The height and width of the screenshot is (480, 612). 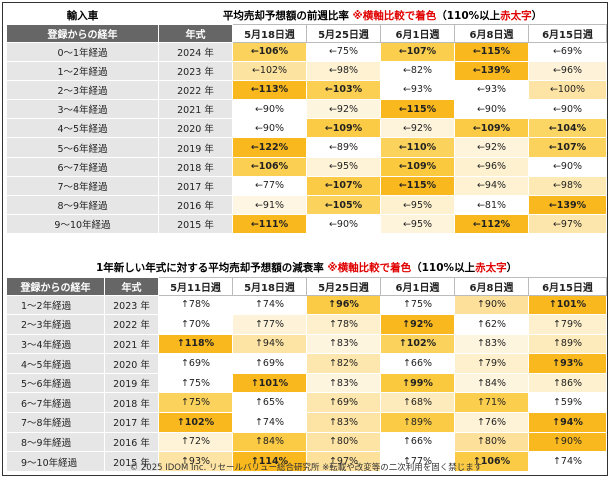 I want to click on table1-header-row: 登録からの経年 年式 5月18日週 5月25日週 6月1日週 6月8日週 6月15日週, so click(x=307, y=33).